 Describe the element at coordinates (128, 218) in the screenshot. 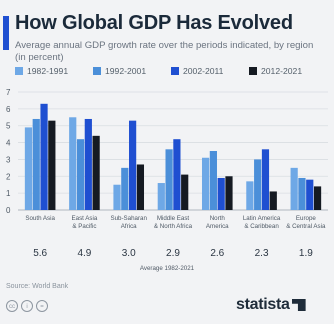

I see `x-tick-label: Sub-Saharan` at that location.